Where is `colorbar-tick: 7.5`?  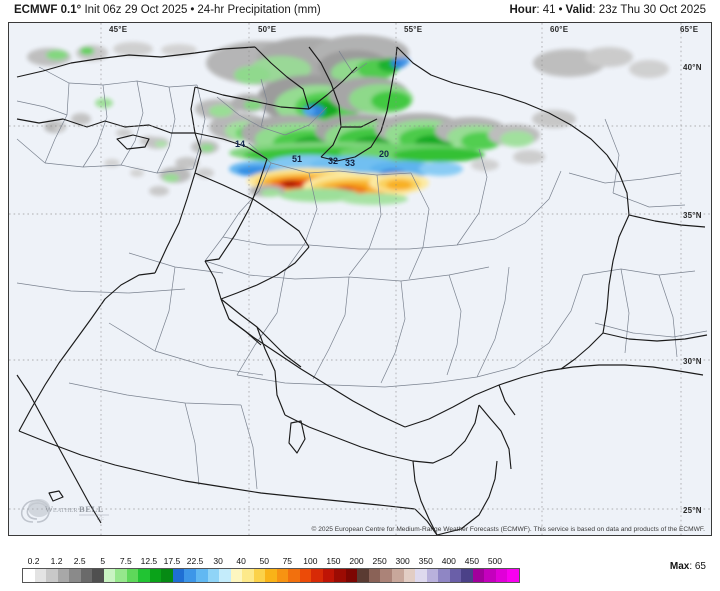
colorbar-tick: 7.5 is located at coordinates (125, 561).